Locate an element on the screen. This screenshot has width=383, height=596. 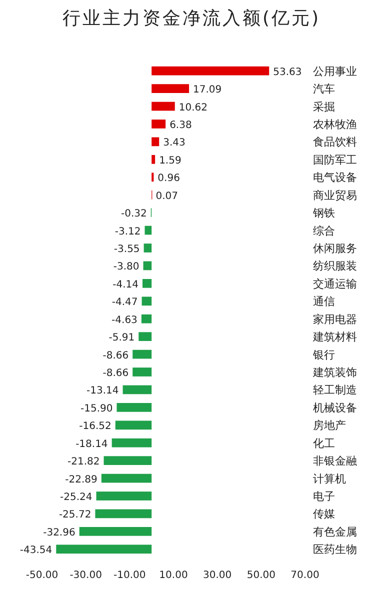
x-tick-label: -50.00 is located at coordinates (42, 575).